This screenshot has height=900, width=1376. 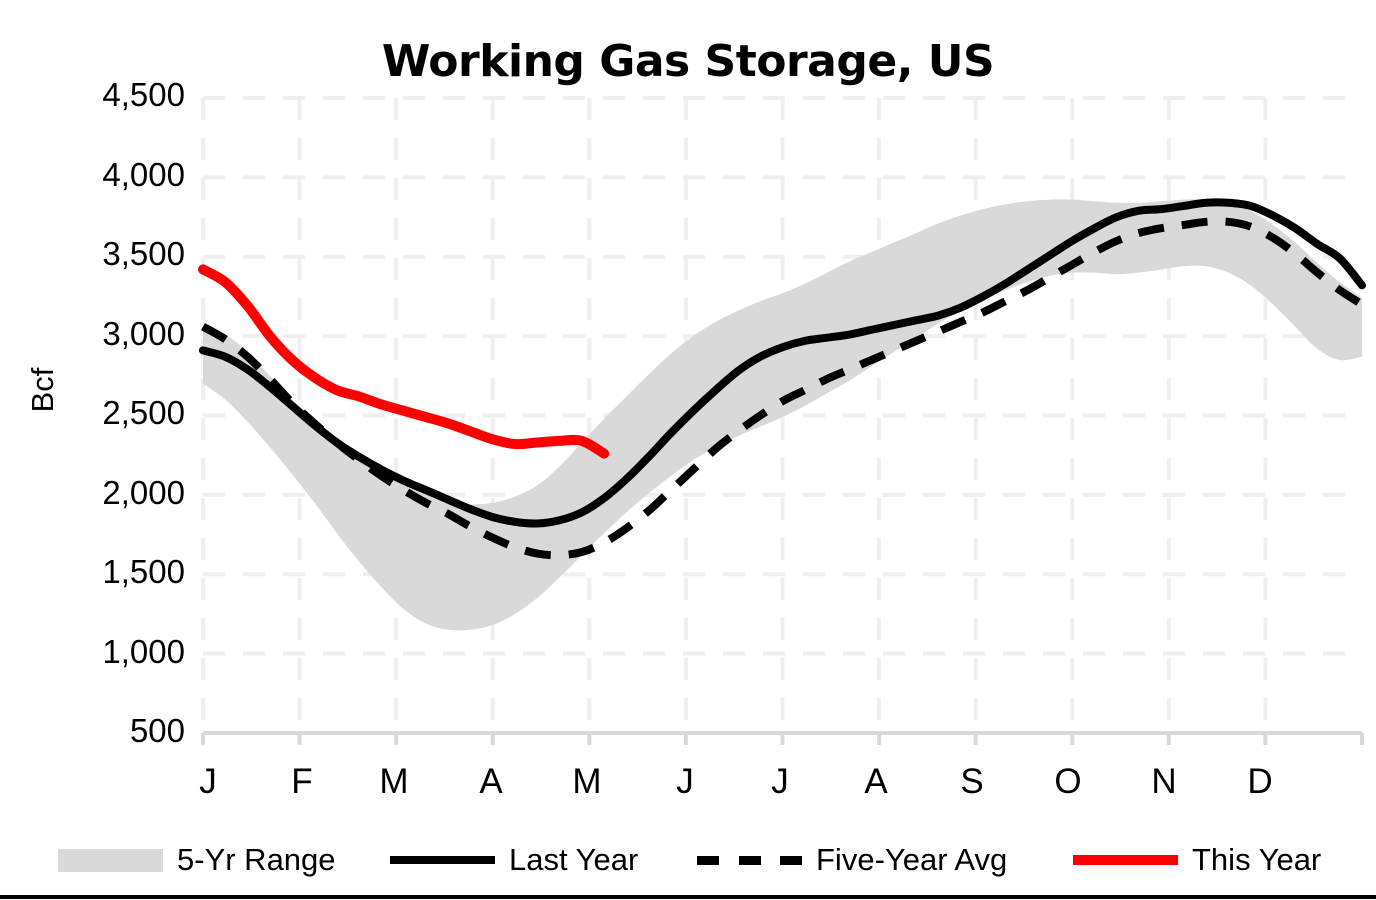 I want to click on y-tick-label: 1,500, so click(x=143, y=571).